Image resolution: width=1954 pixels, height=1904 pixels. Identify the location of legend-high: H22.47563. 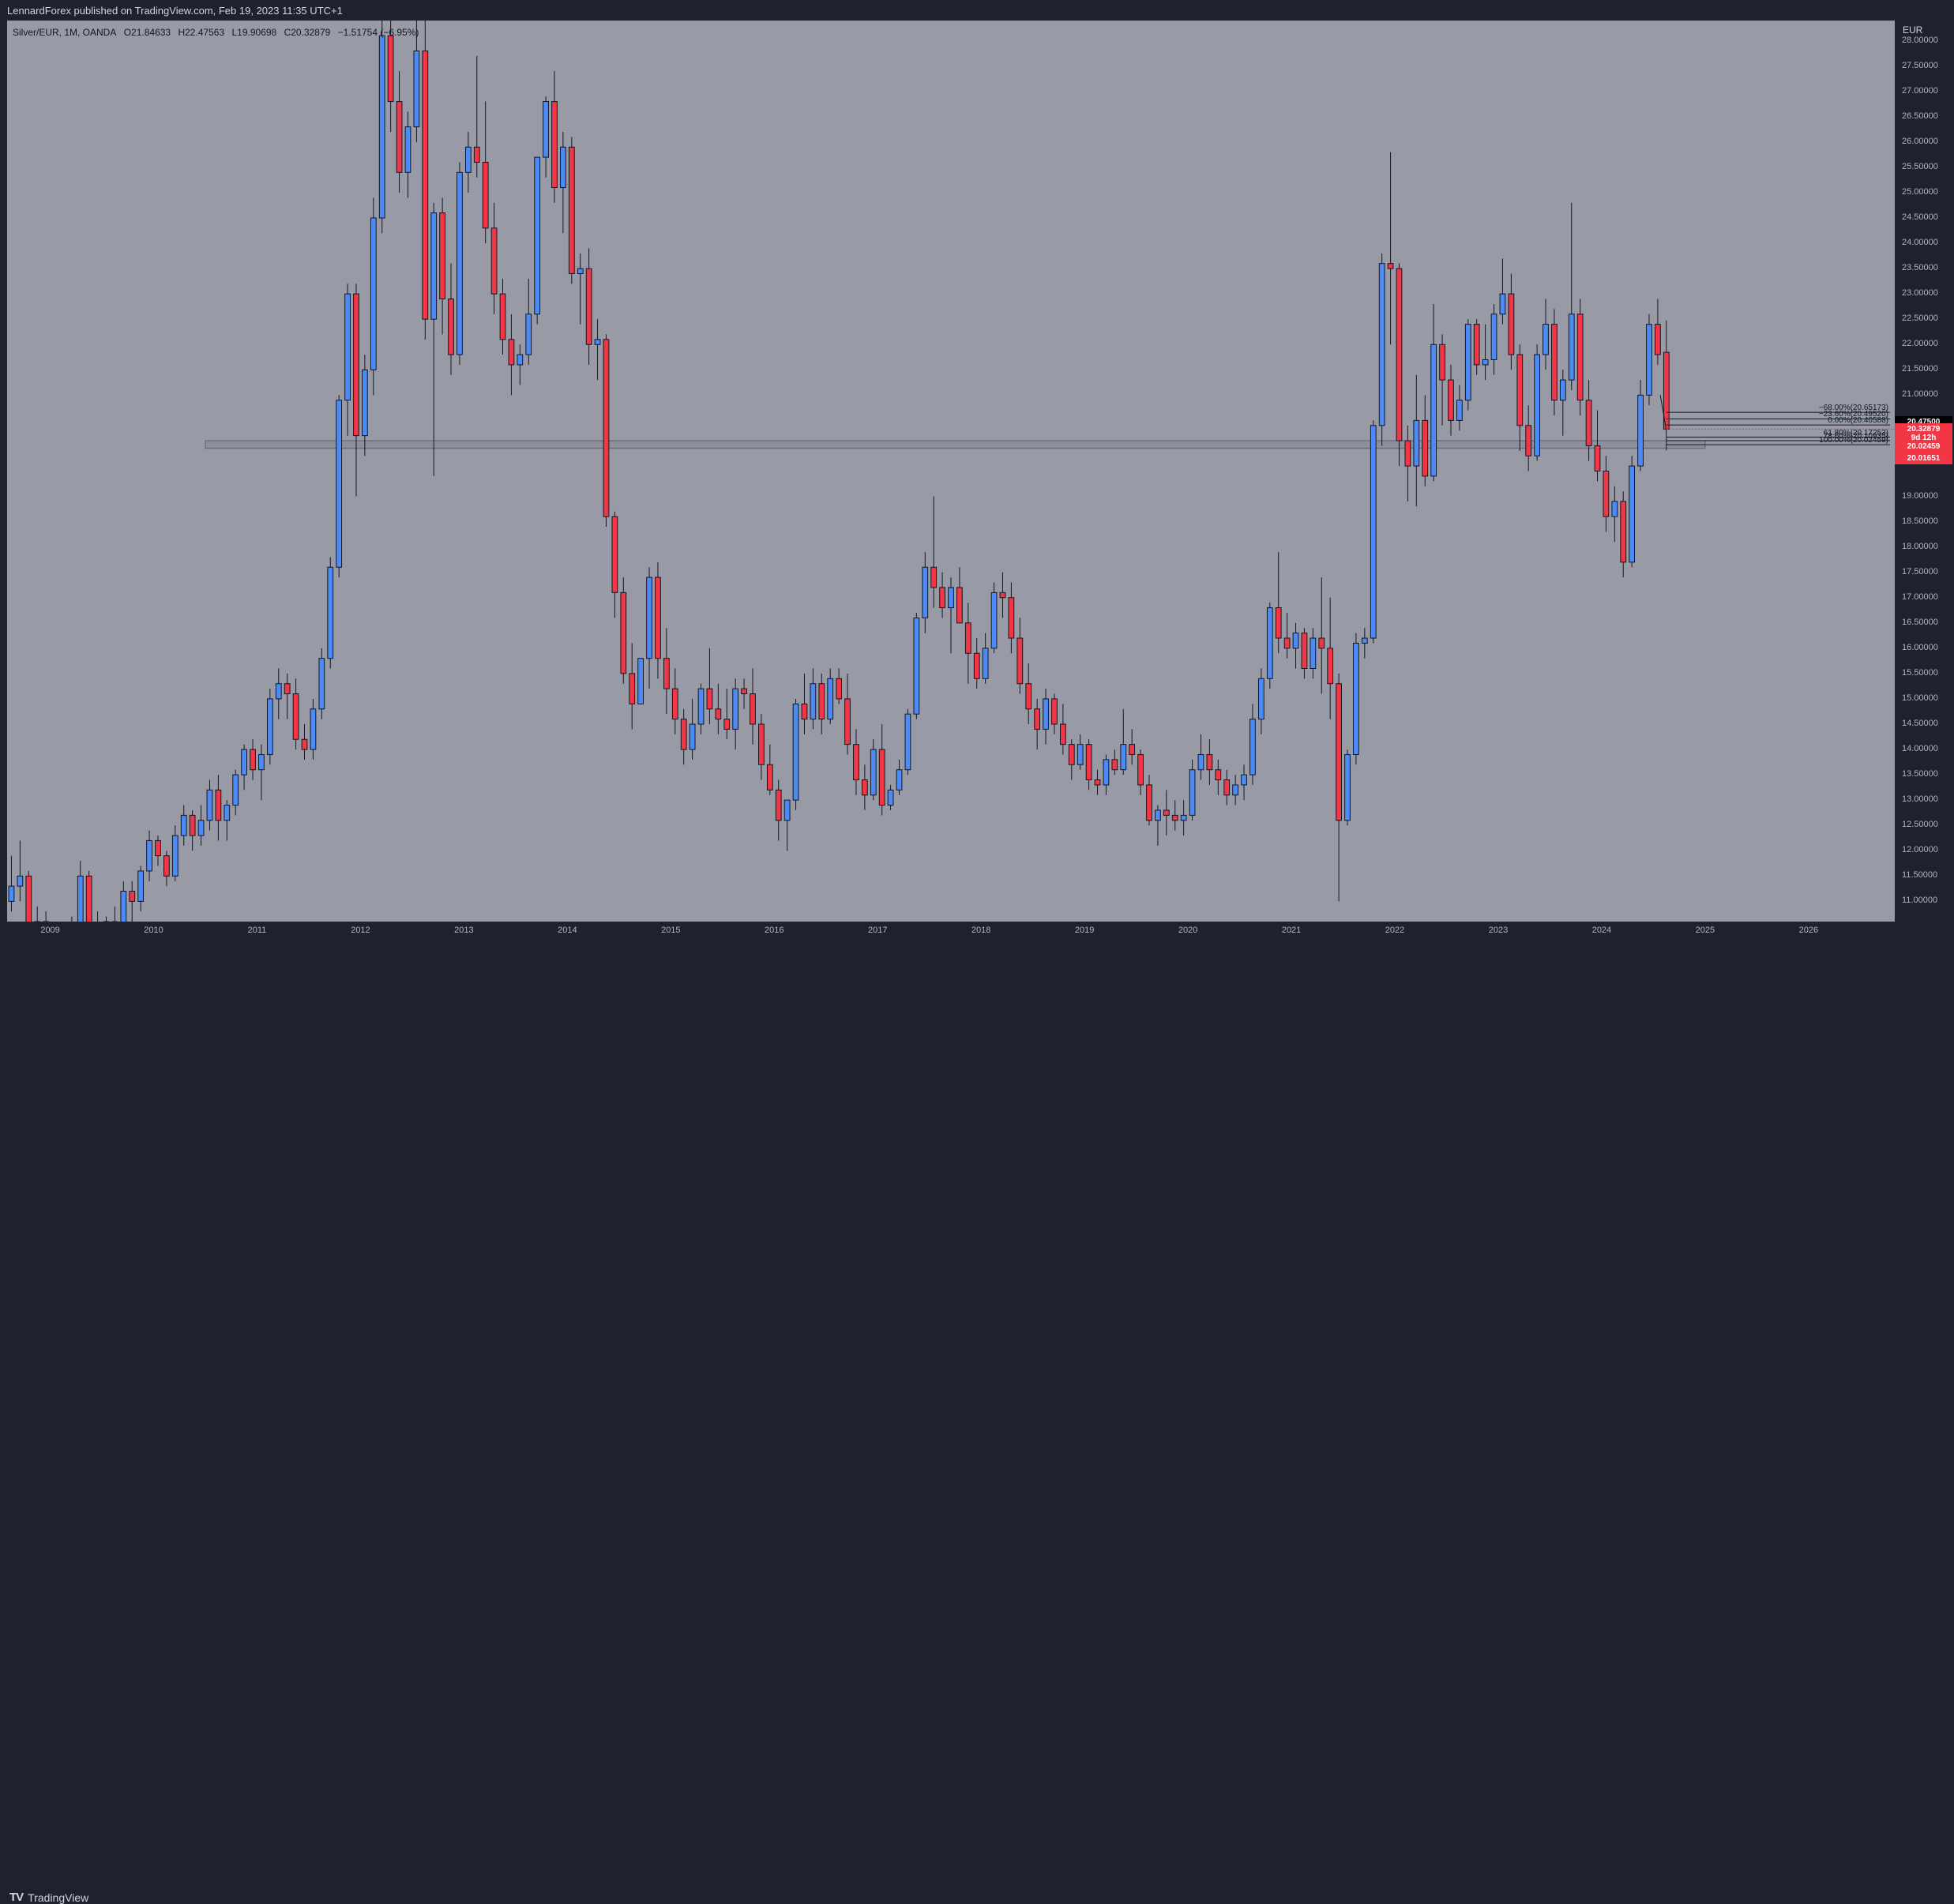
(202, 32).